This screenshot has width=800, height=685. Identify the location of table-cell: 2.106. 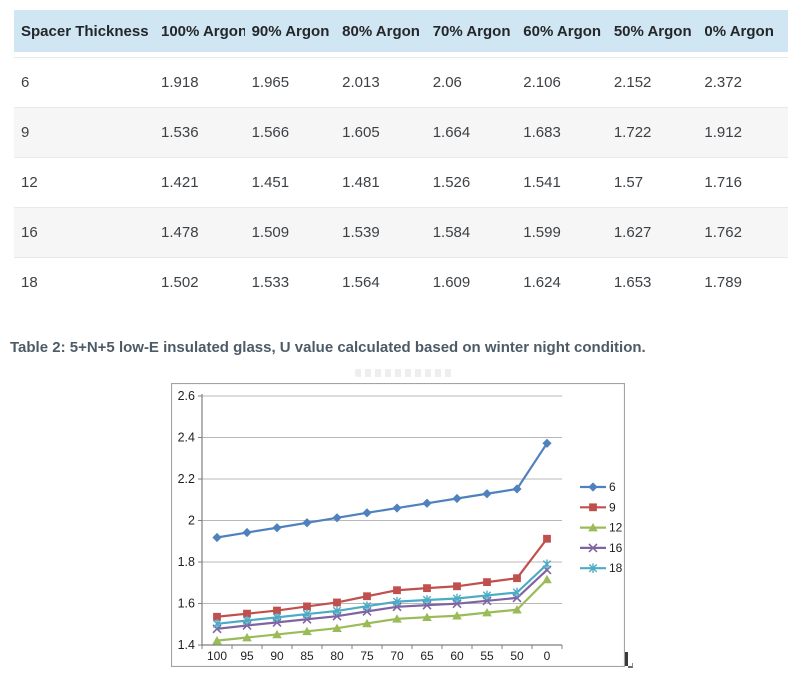
(542, 82).